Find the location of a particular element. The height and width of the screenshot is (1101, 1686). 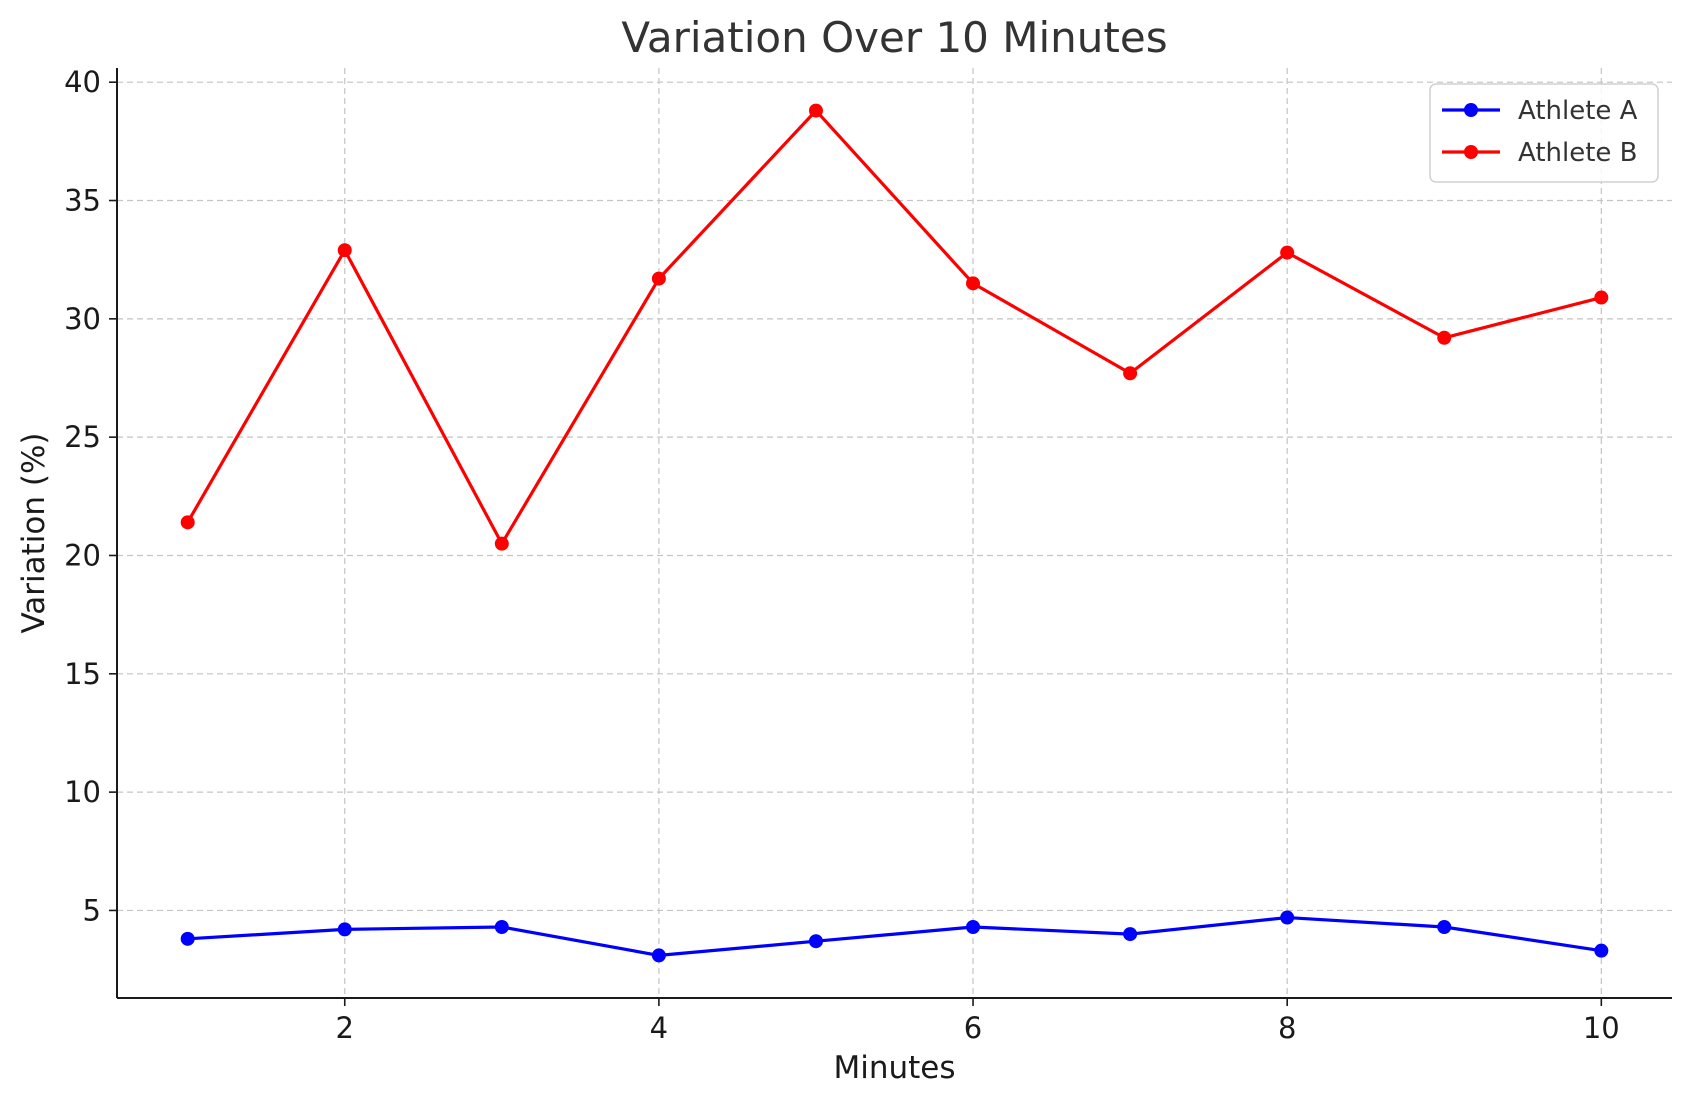

legend-label: Athlete B is located at coordinates (1578, 153).